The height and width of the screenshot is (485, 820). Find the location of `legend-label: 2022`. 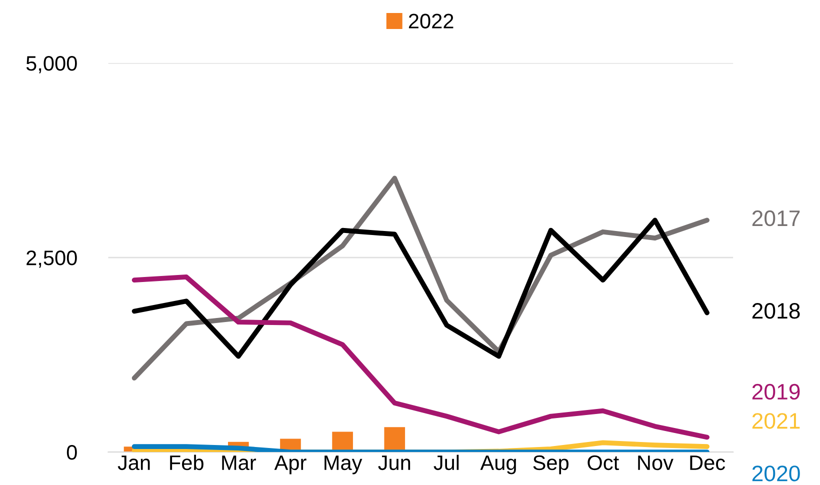

legend-label: 2022 is located at coordinates (431, 21).